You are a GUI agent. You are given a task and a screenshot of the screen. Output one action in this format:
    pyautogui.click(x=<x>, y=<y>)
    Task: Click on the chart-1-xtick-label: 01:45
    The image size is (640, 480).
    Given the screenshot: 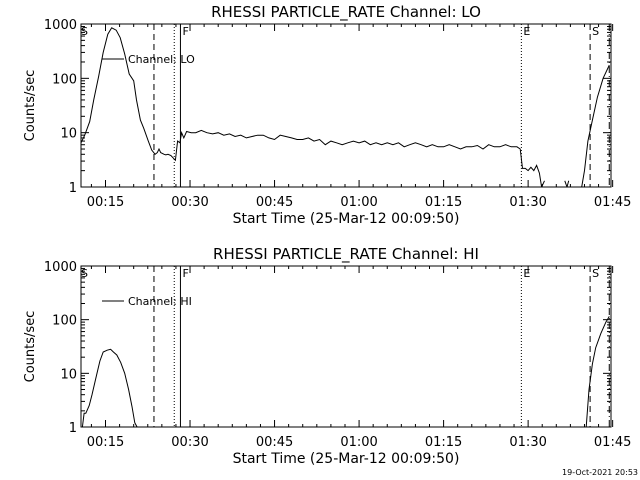 What is the action you would take?
    pyautogui.click(x=612, y=442)
    